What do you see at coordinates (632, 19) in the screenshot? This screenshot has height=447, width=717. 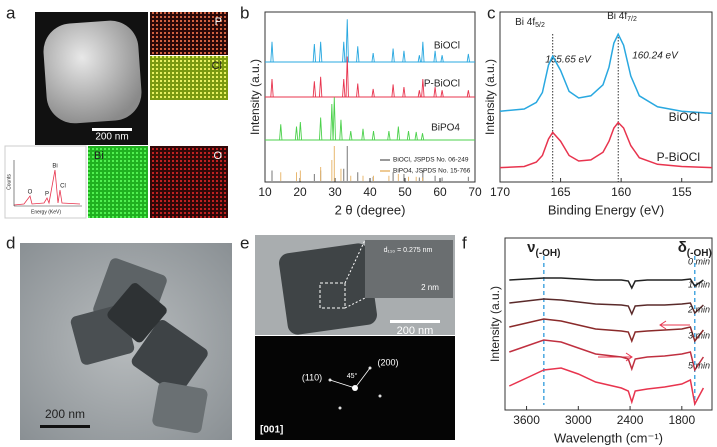 I see `annotation-sub: 7/2` at bounding box center [632, 19].